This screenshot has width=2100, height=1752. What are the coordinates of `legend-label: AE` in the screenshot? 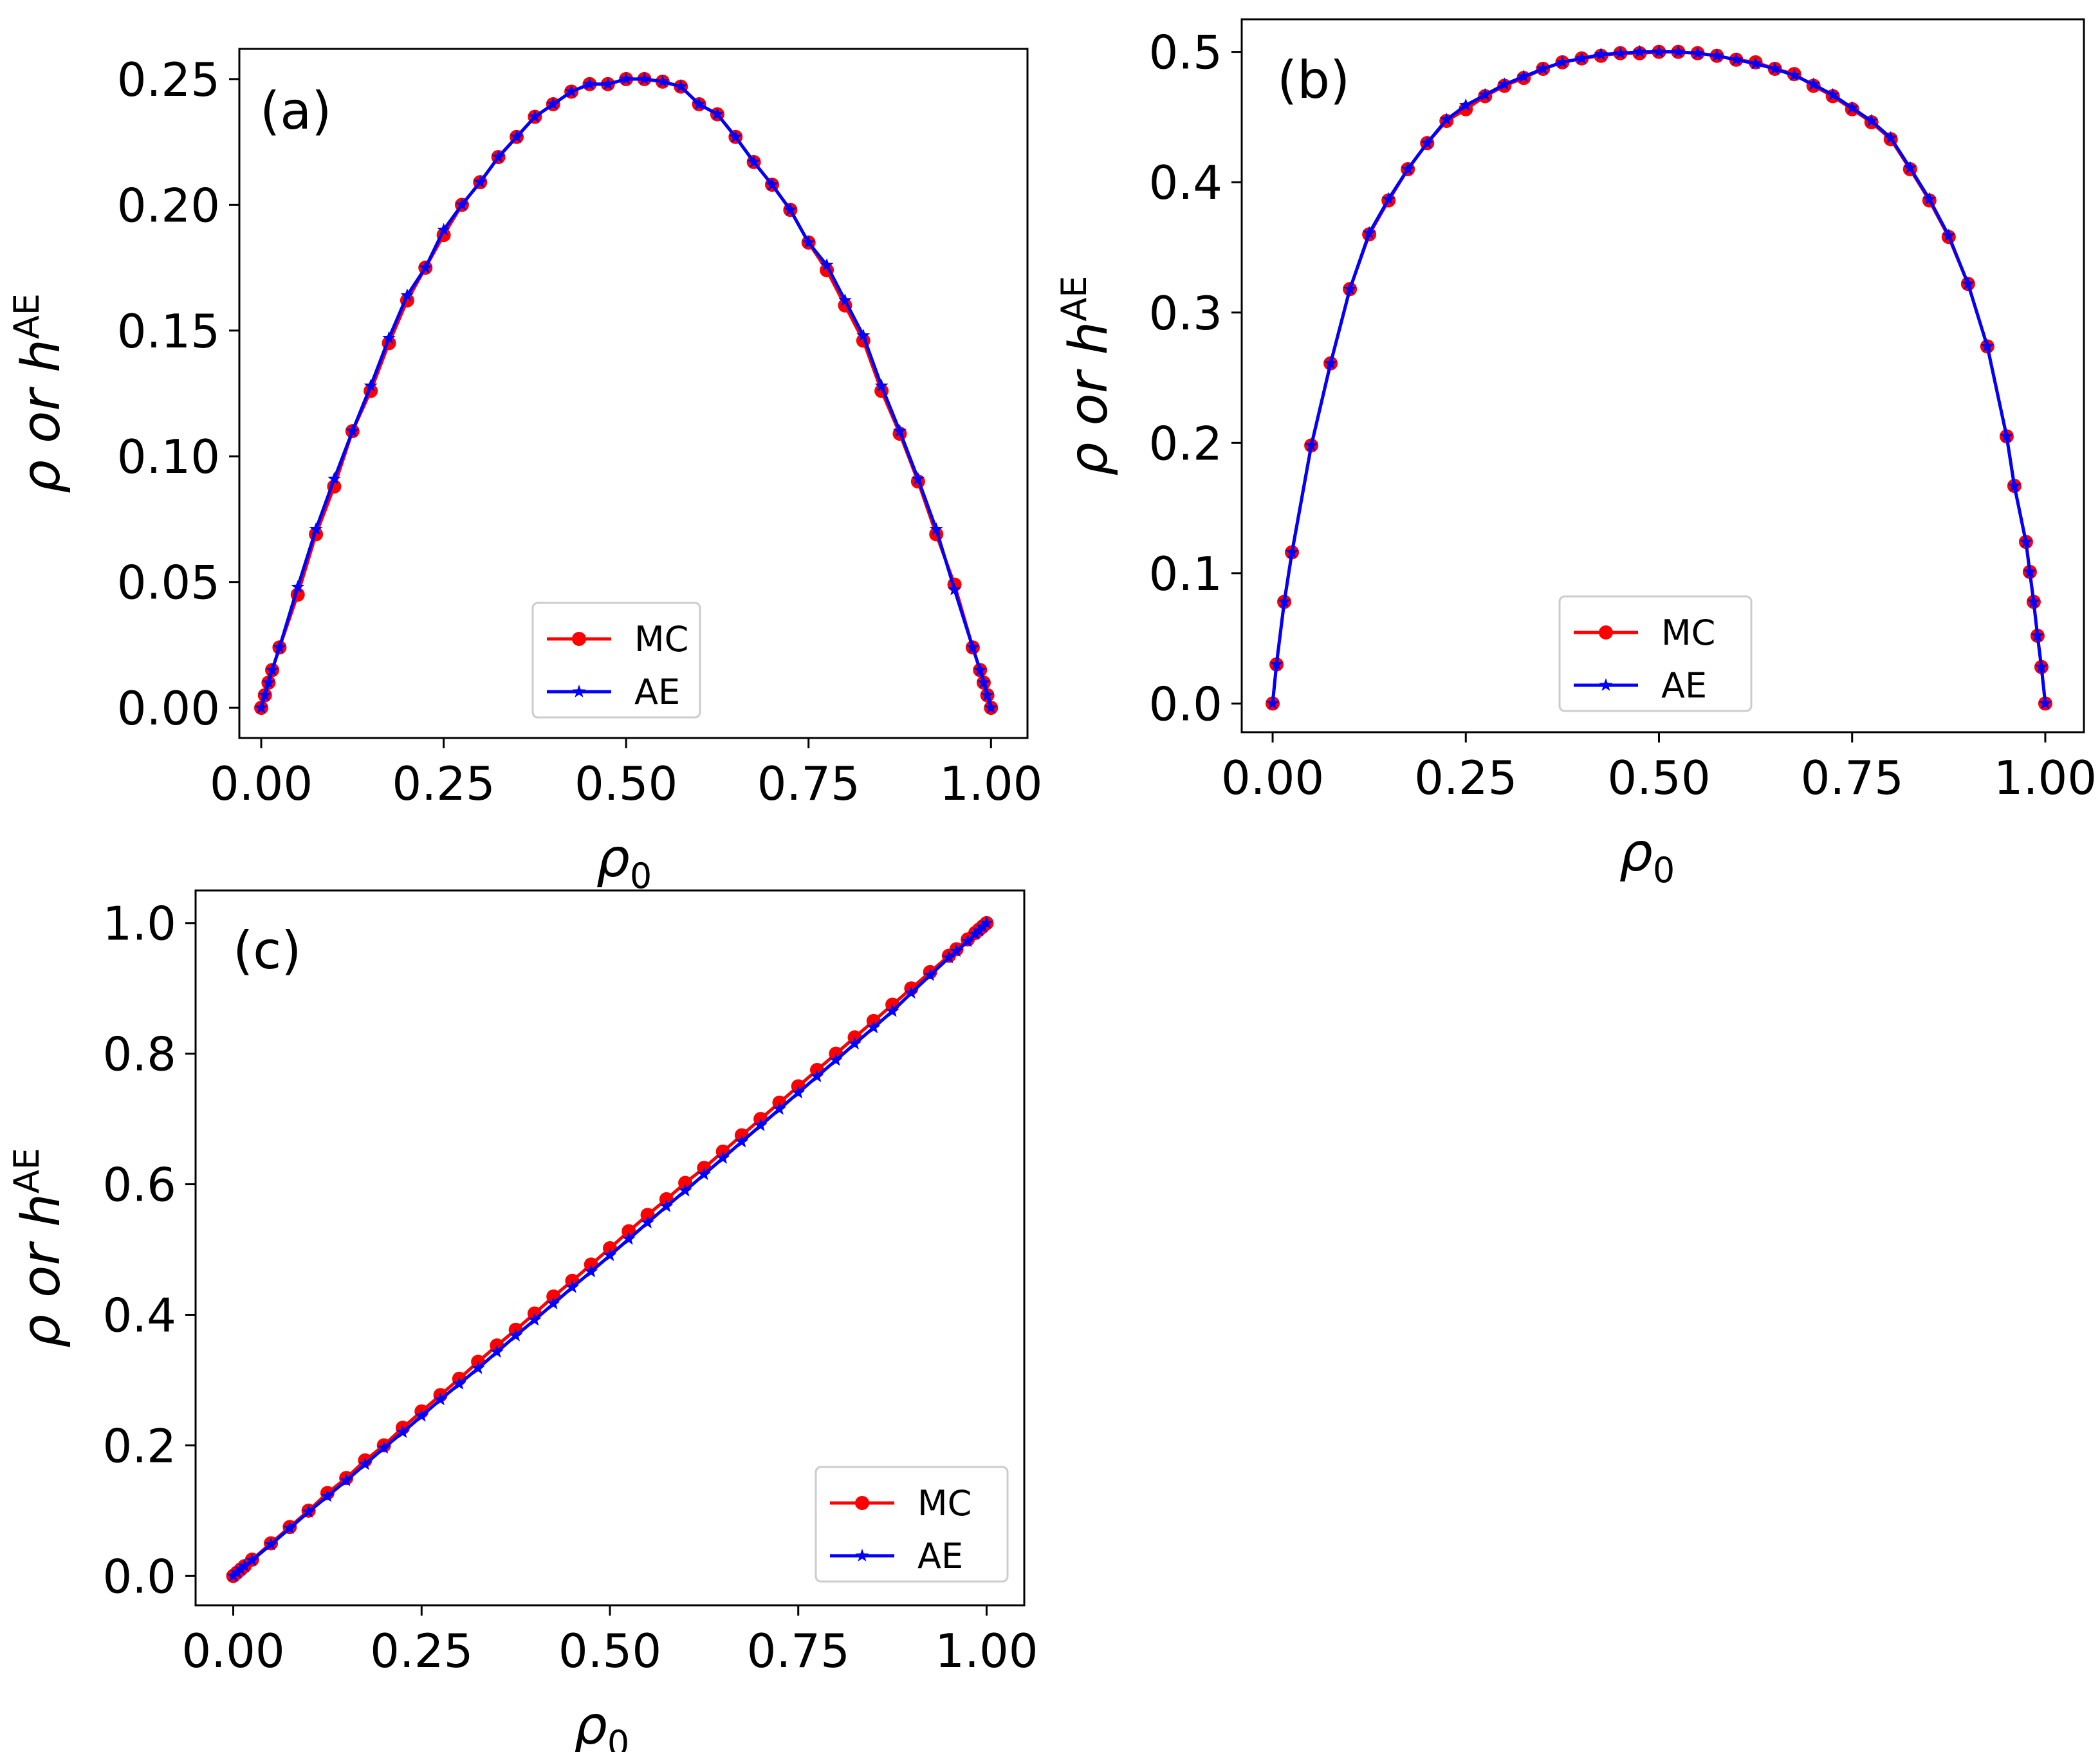 It's located at (657, 692).